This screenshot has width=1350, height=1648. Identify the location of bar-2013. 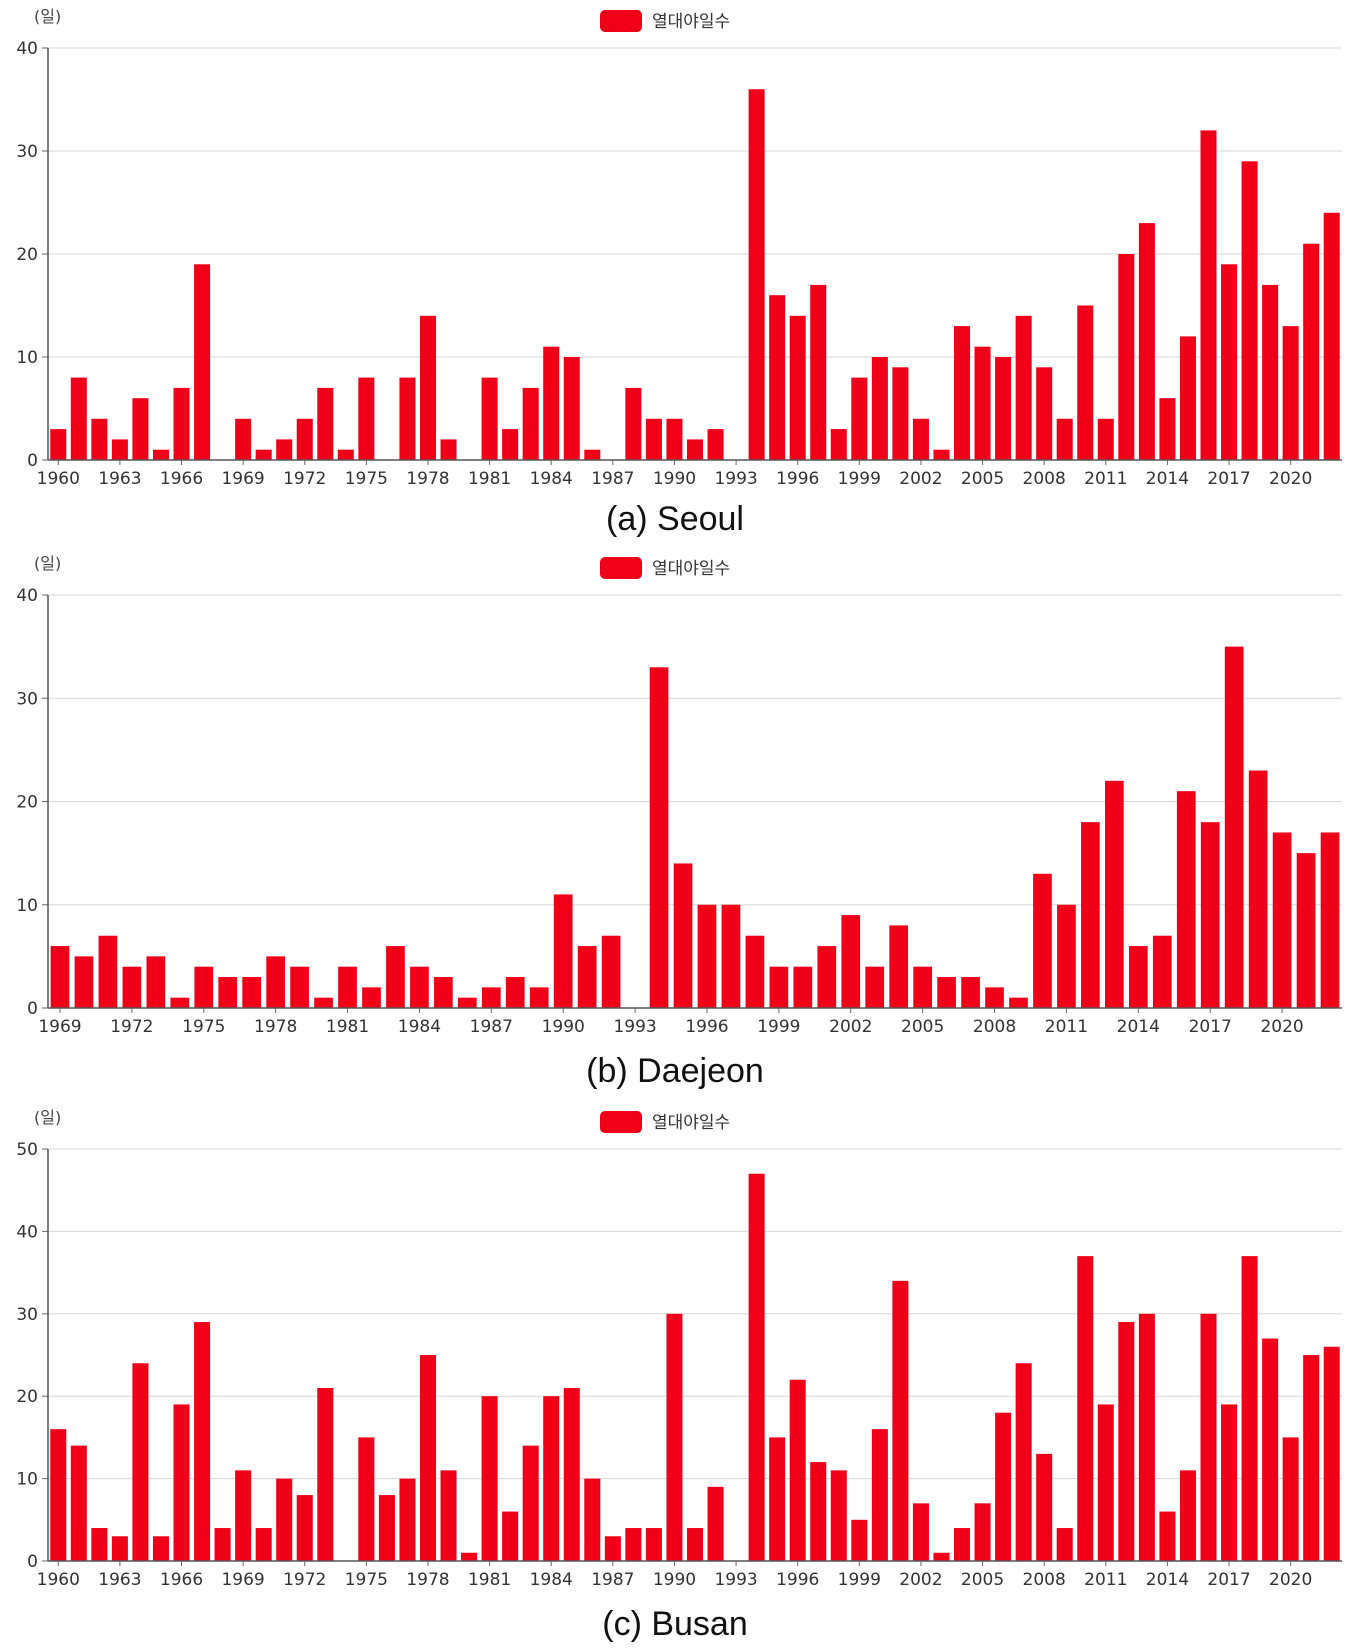
(1146, 1437).